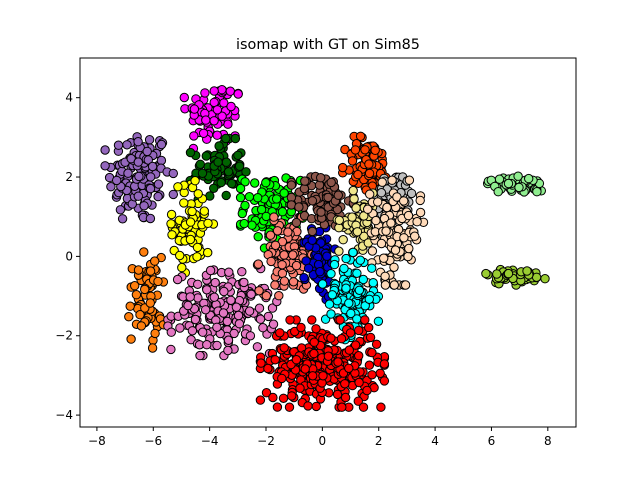 The width and height of the screenshot is (640, 480). What do you see at coordinates (492, 441) in the screenshot?
I see `x-tick-label: 6` at bounding box center [492, 441].